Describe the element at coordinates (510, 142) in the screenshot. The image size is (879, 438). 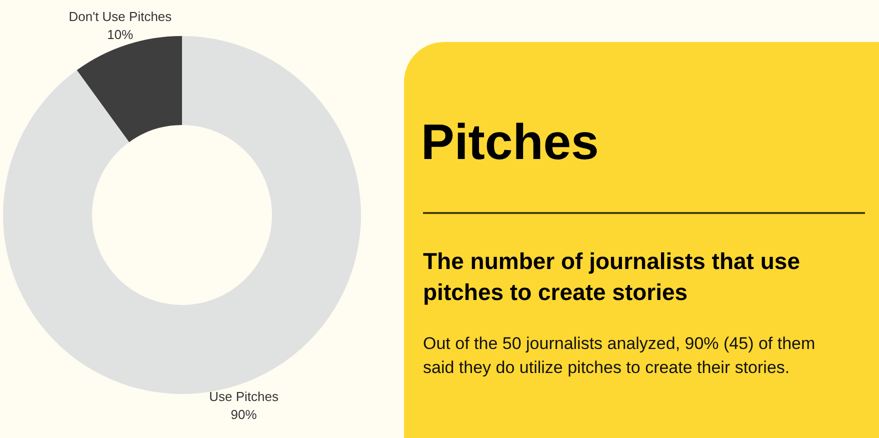
I see `text: Pitches` at that location.